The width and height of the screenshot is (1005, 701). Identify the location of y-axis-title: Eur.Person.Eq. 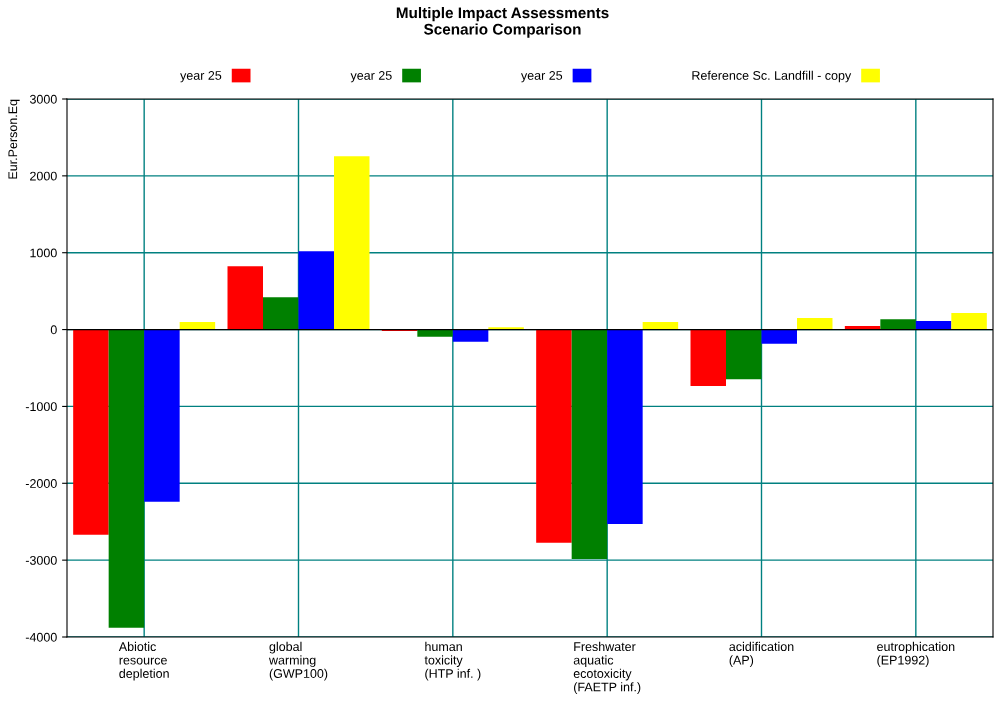
(14, 139).